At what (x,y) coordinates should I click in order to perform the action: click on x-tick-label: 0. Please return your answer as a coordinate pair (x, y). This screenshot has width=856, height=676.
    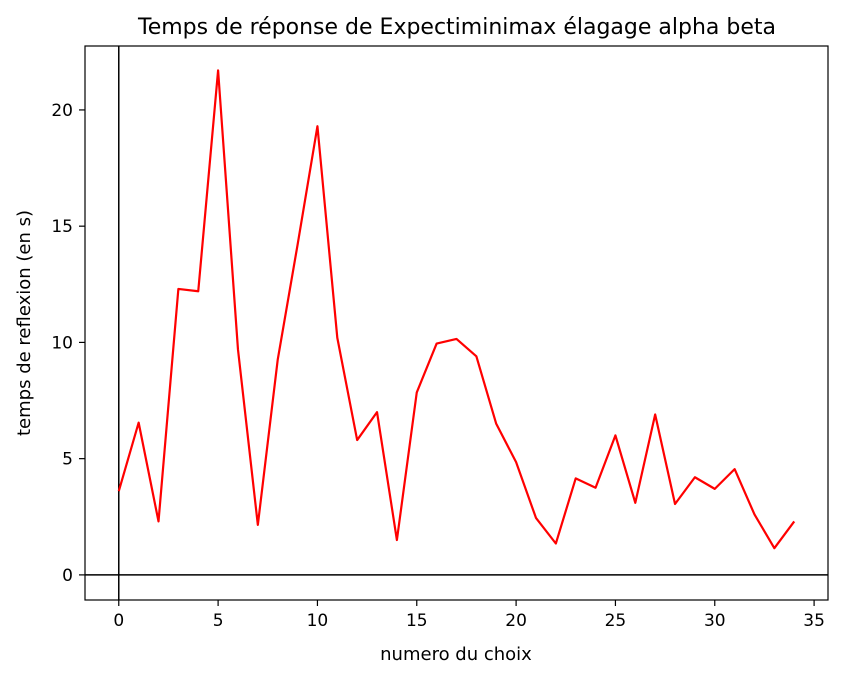
    Looking at the image, I should click on (118, 621).